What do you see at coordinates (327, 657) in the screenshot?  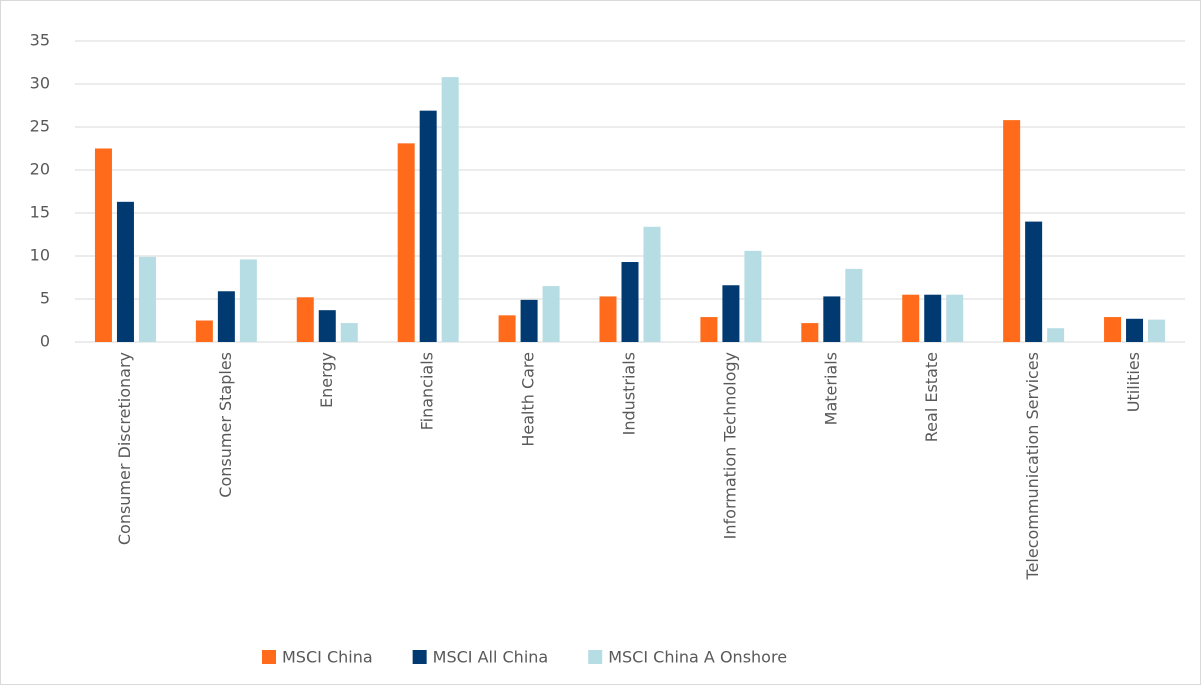 I see `legend-label: MSCI China` at bounding box center [327, 657].